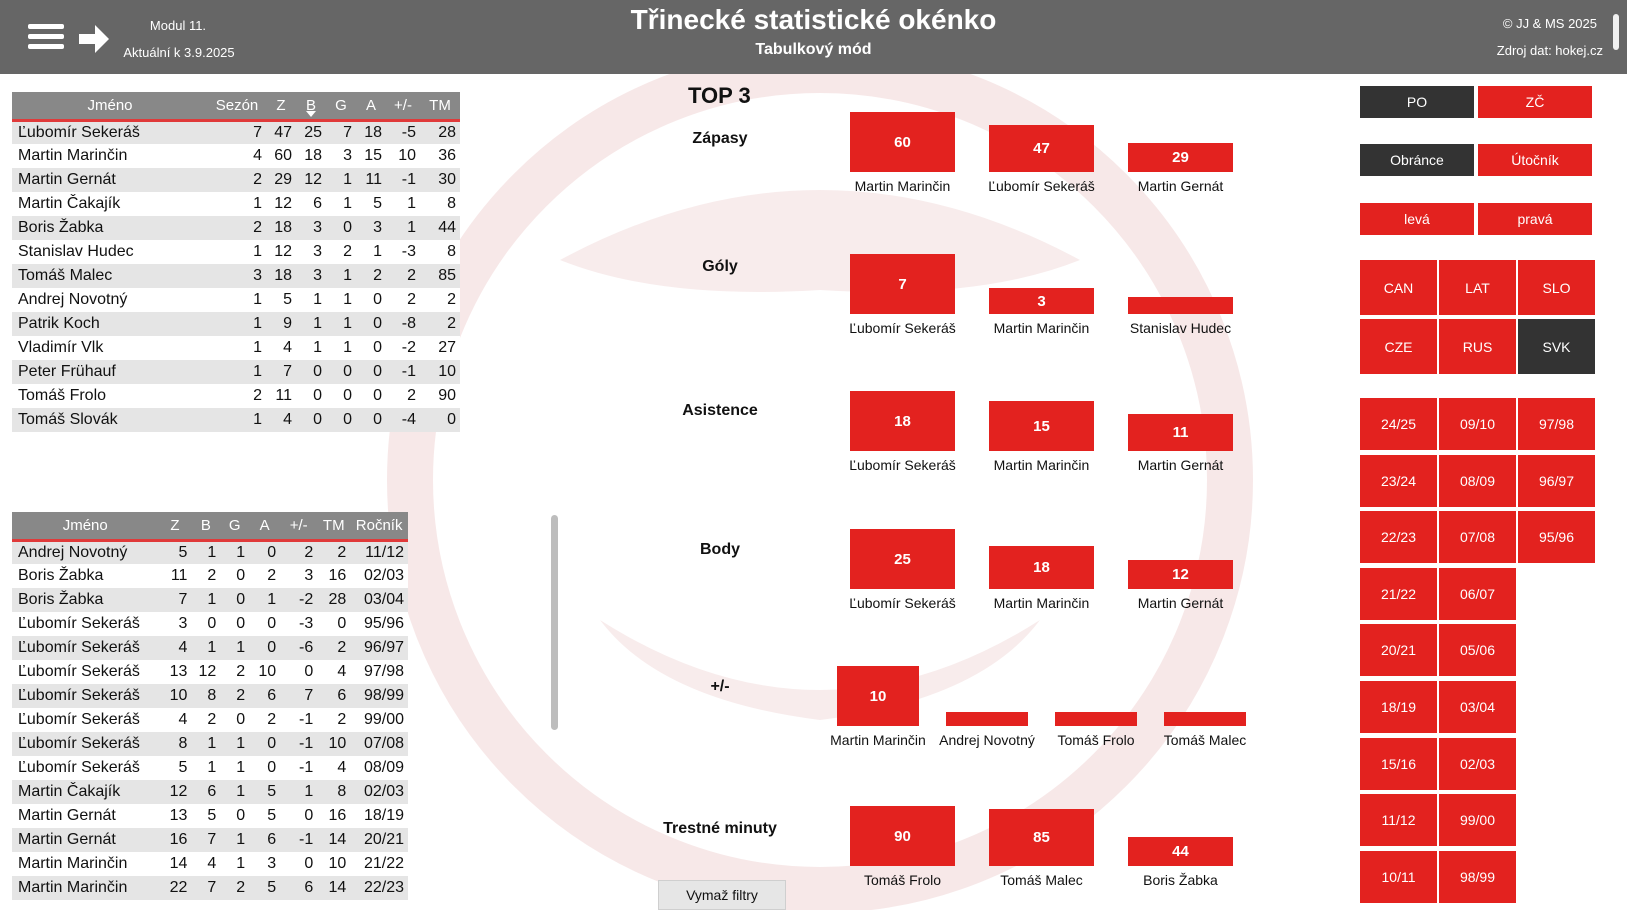 The height and width of the screenshot is (910, 1627). What do you see at coordinates (210, 720) in the screenshot?
I see `table-row: Ľubomír Sekeráš 4 2 0 2 -1 2 99/00` at bounding box center [210, 720].